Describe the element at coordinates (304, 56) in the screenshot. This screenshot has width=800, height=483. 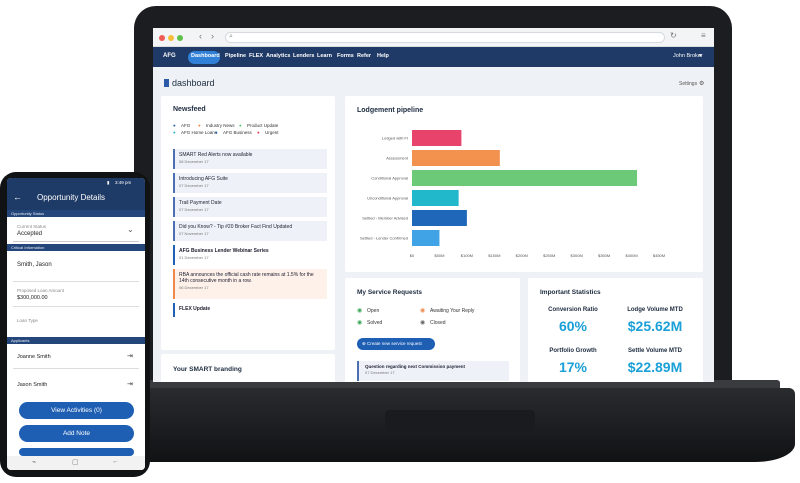
I see `nav-lenders: Lenders` at that location.